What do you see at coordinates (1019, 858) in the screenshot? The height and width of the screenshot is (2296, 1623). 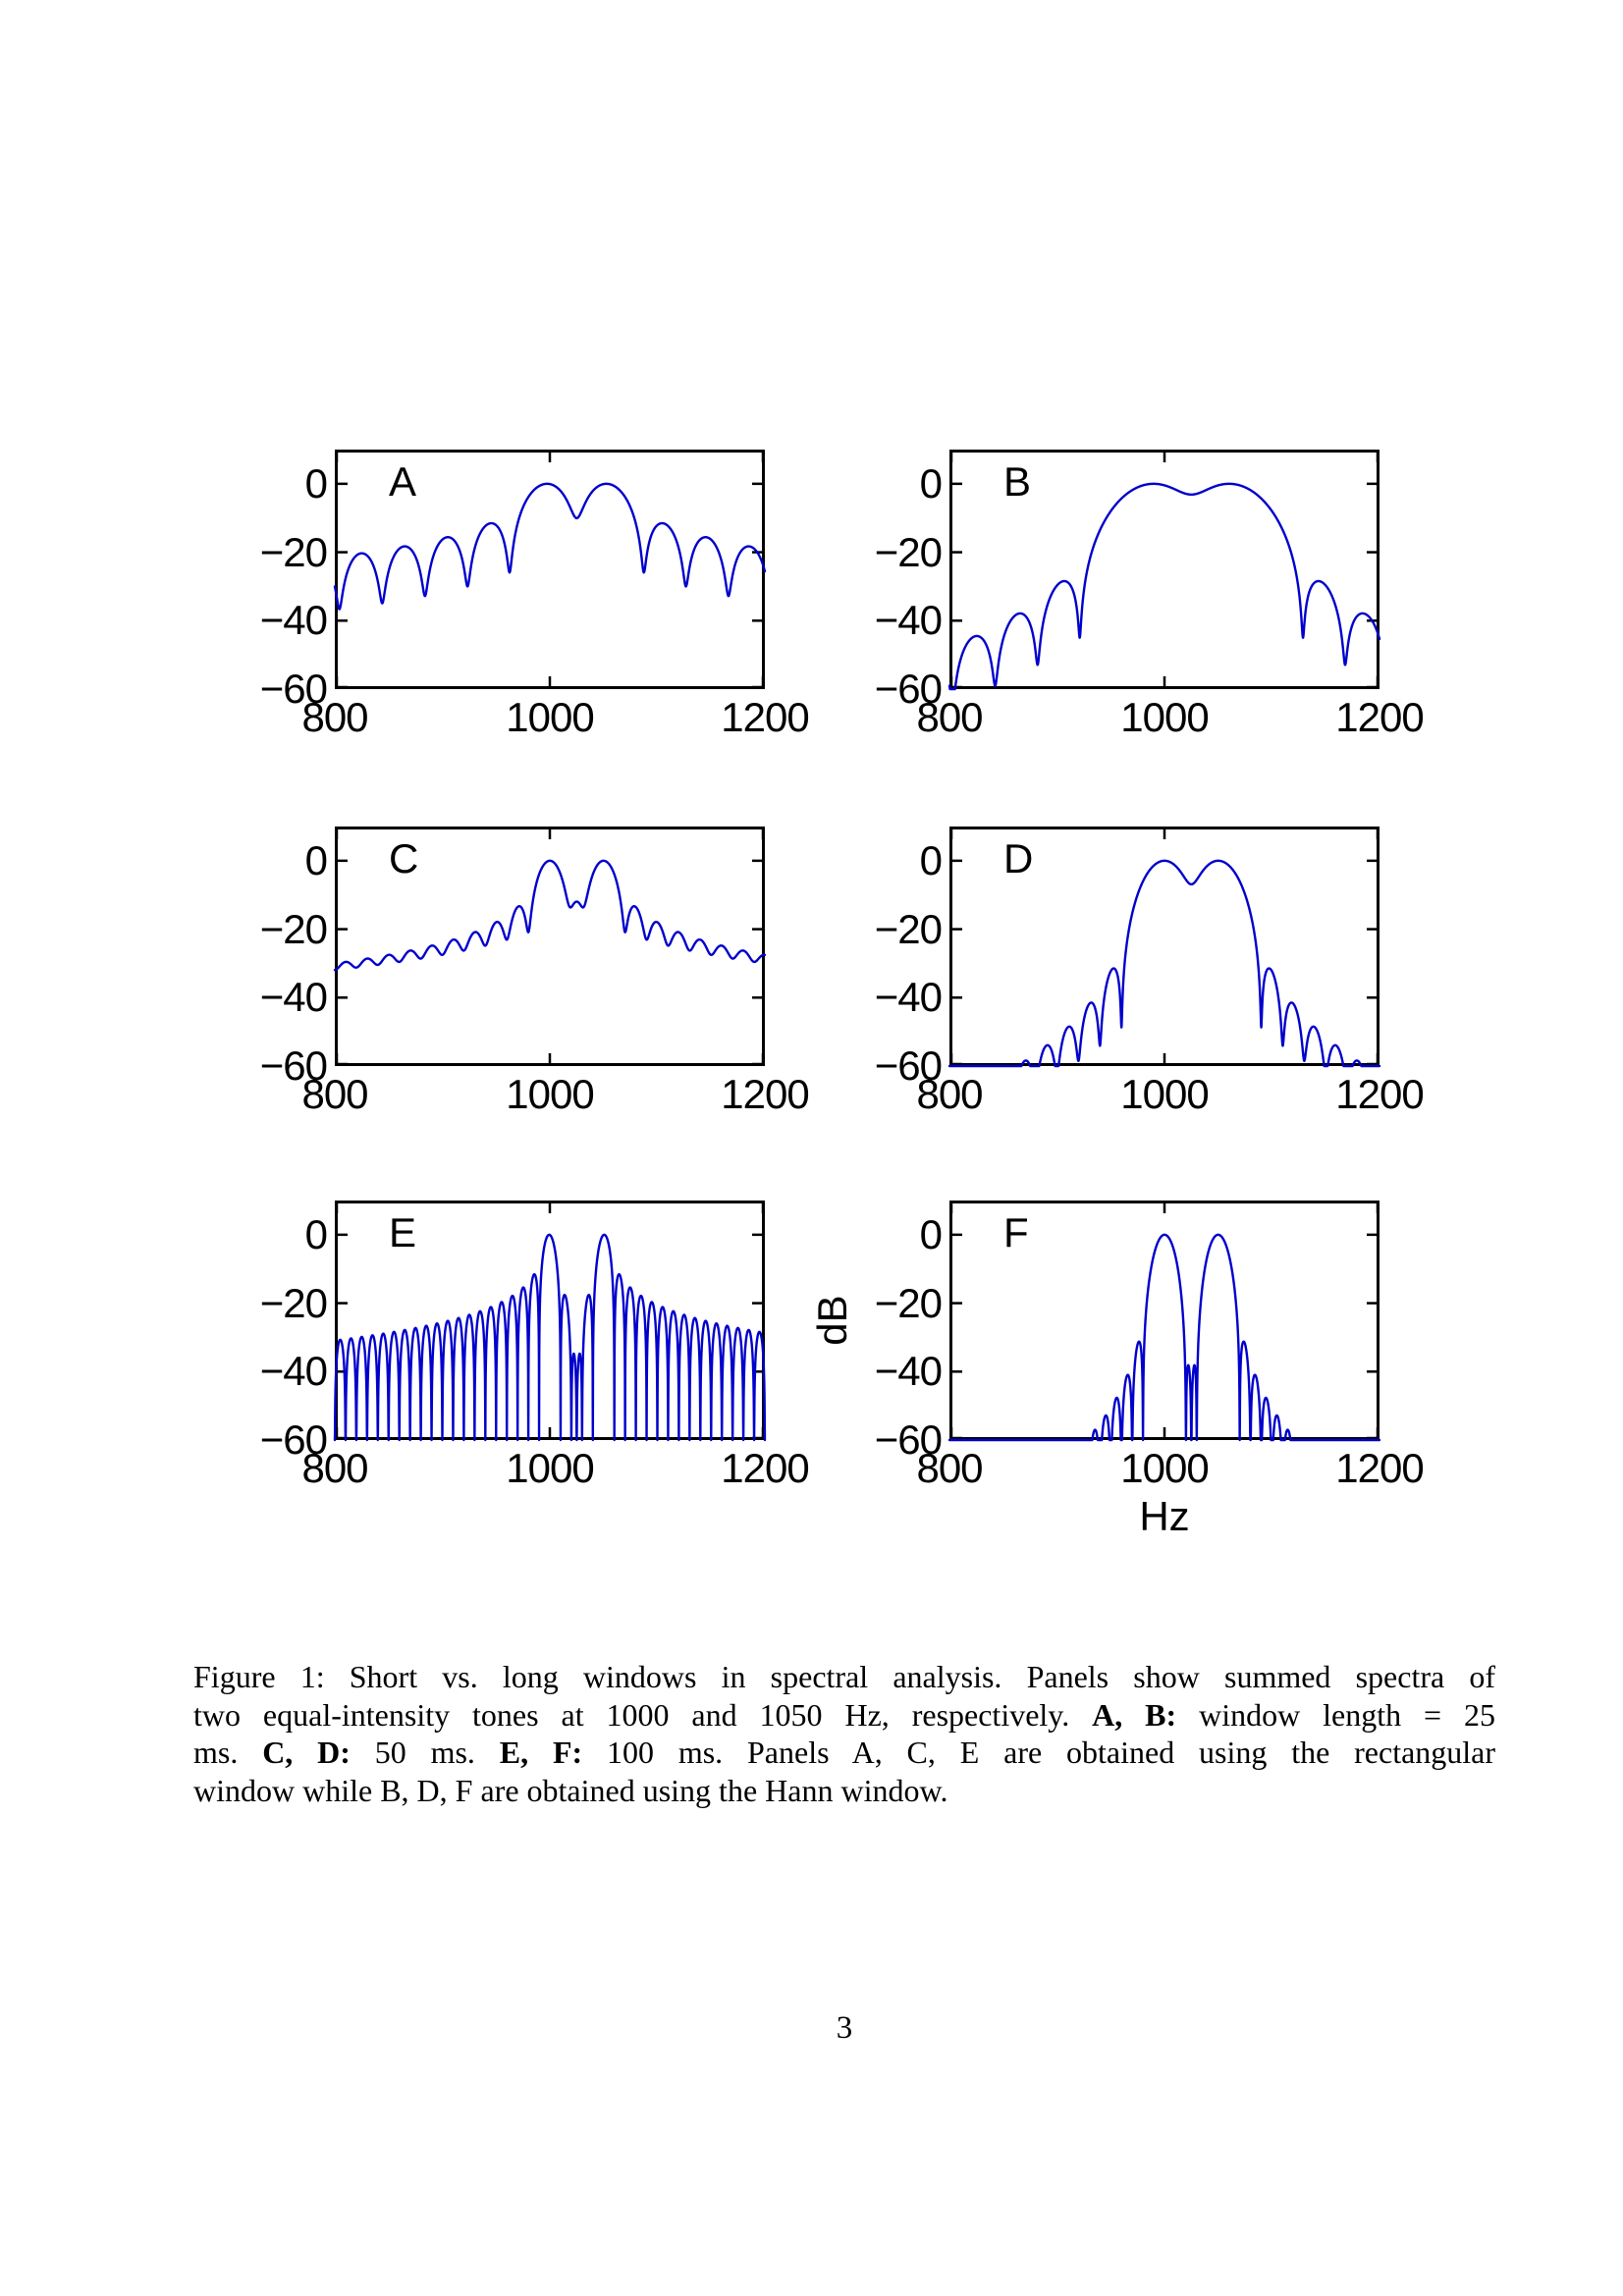 I see `panel-letter-d: D` at bounding box center [1019, 858].